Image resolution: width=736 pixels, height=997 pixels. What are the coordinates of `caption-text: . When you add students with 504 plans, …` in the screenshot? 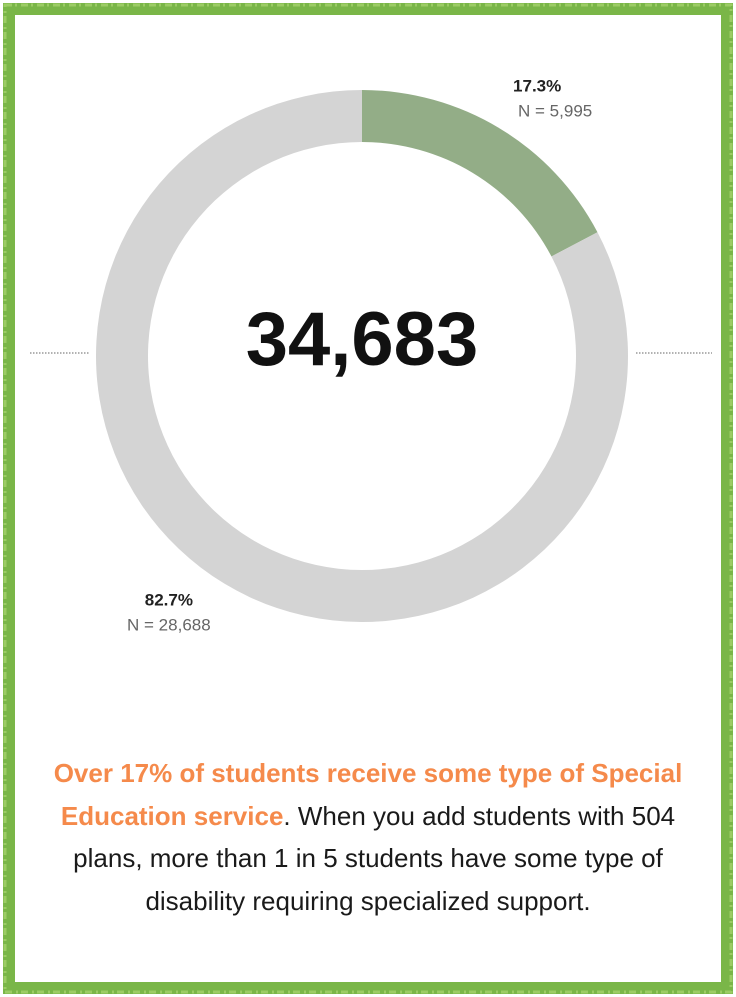 It's located at (374, 858).